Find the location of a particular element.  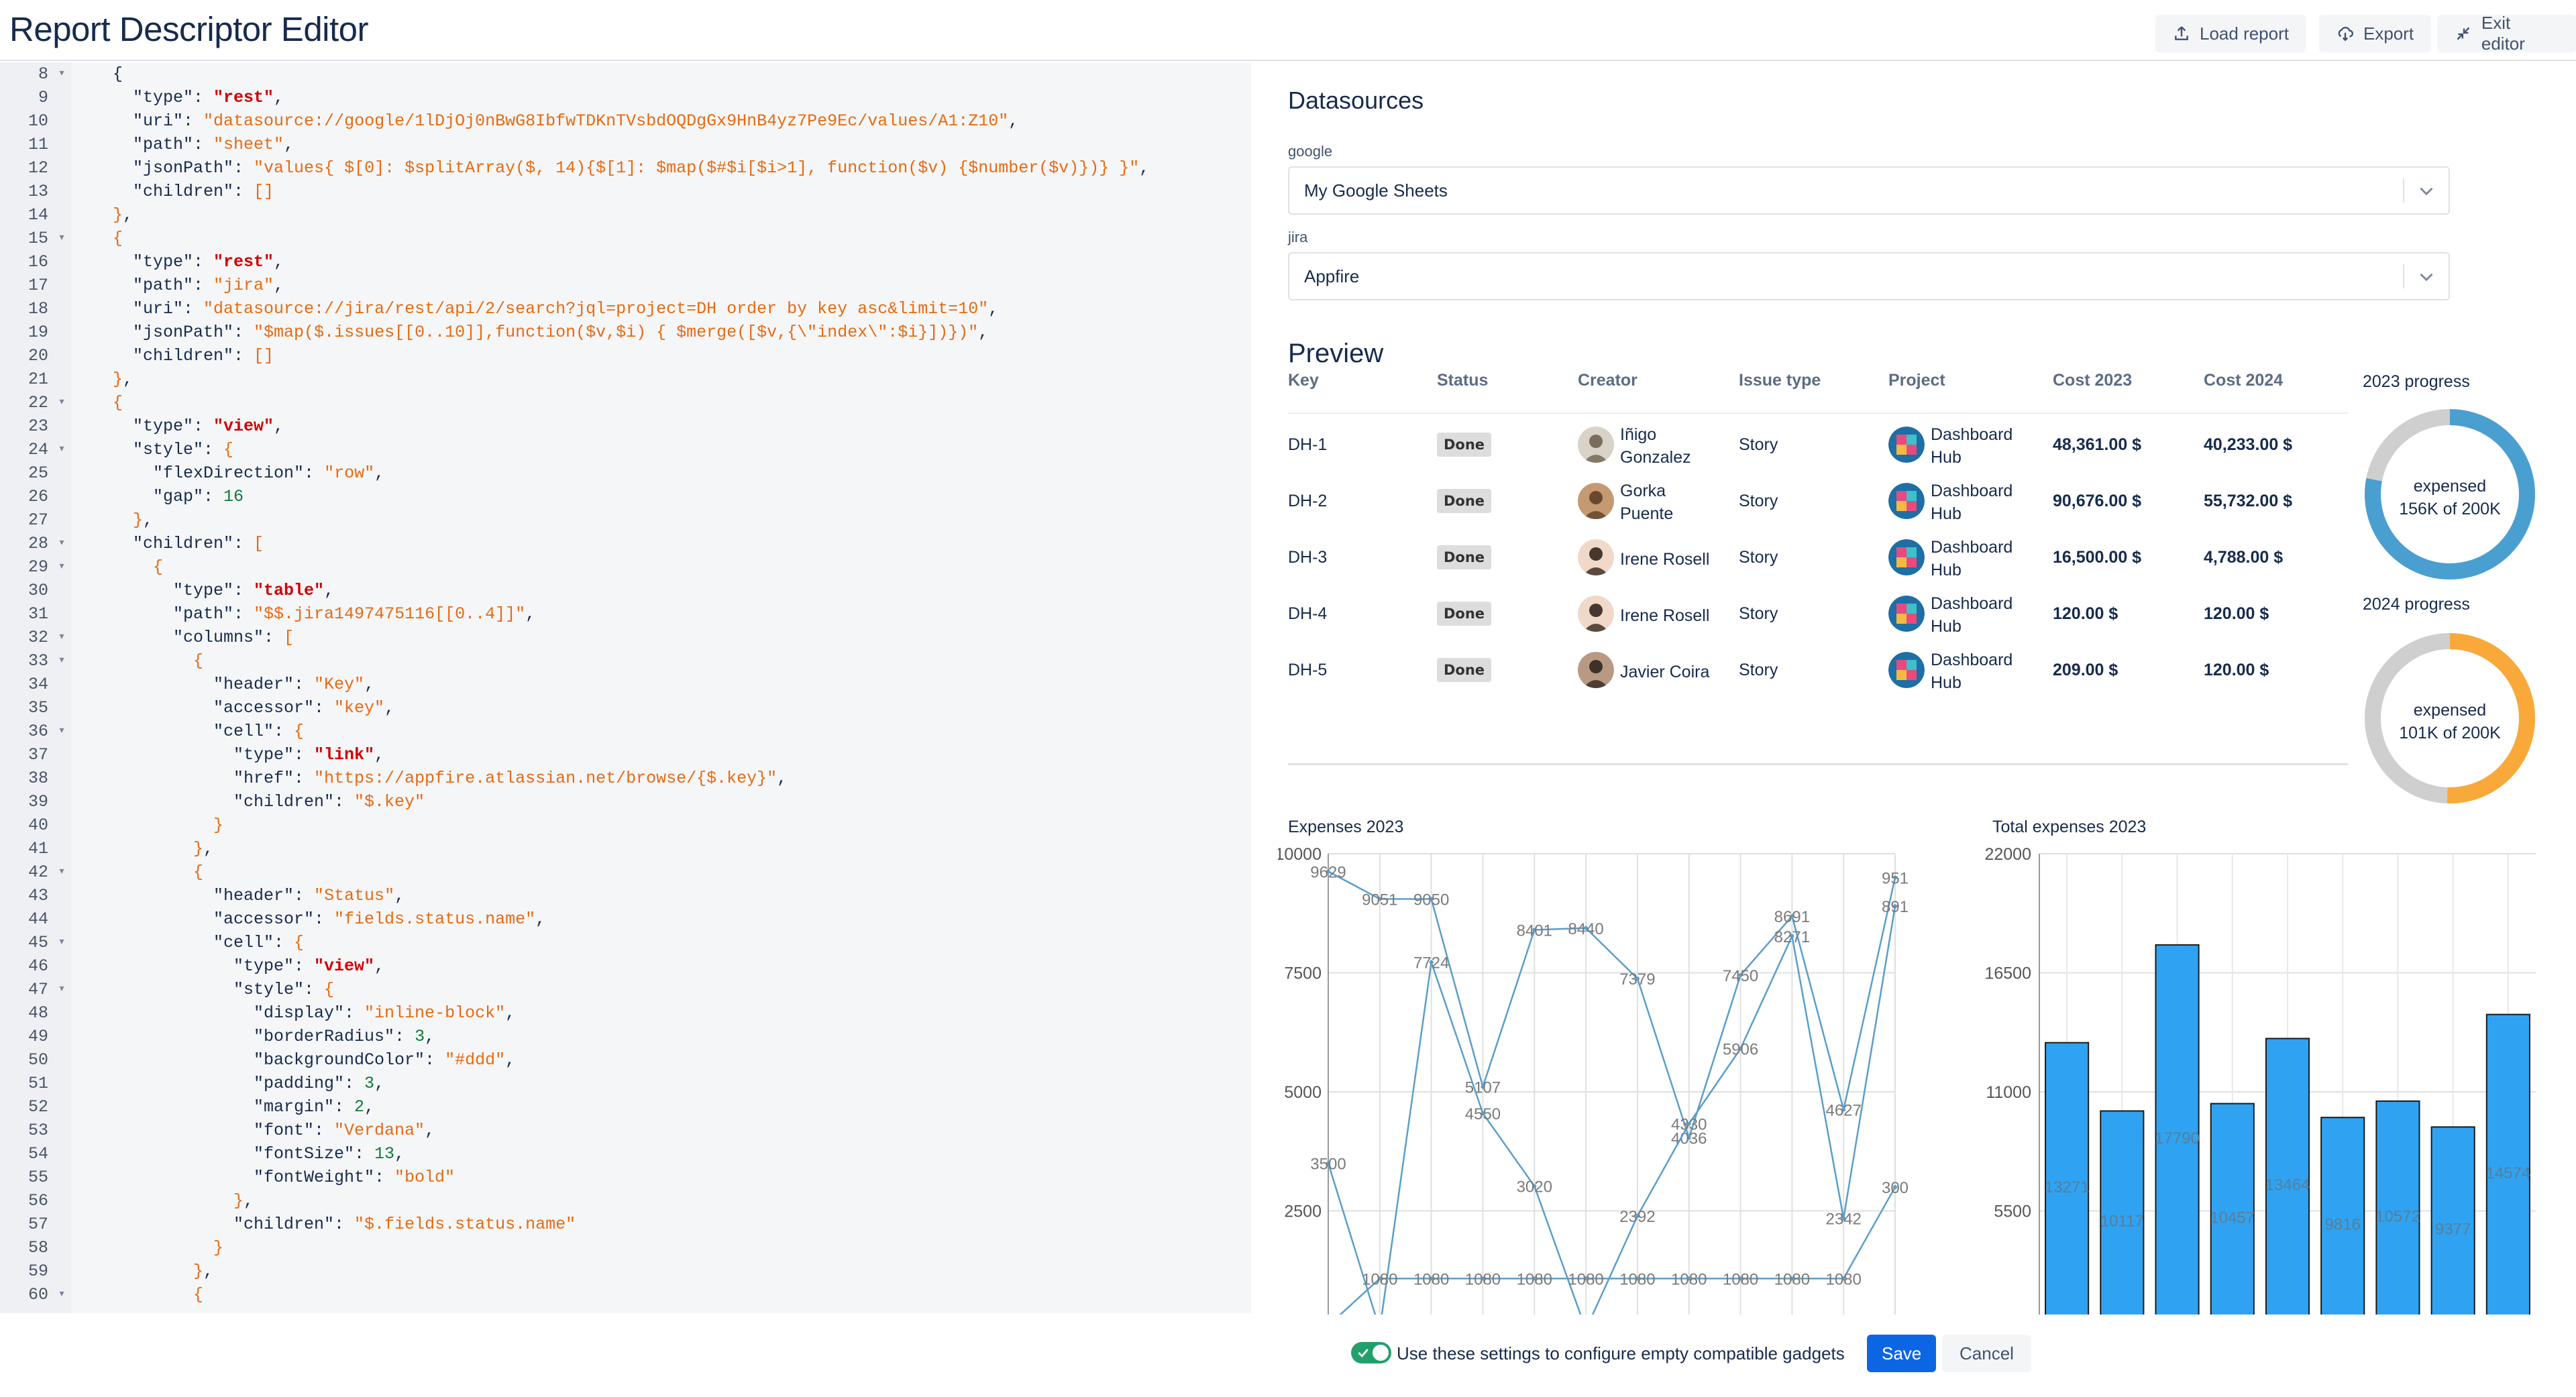

table-header-divider is located at coordinates (1818, 413).